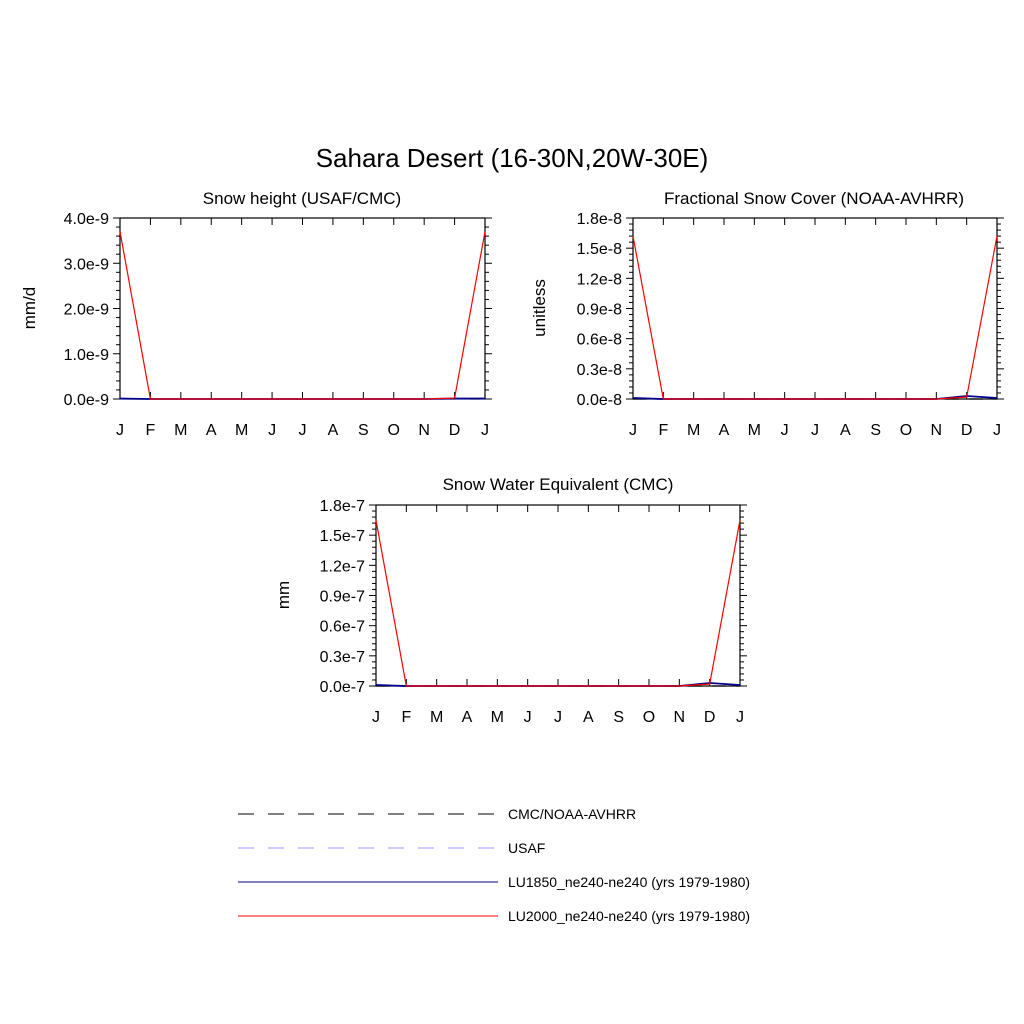 The image size is (1024, 1024). Describe the element at coordinates (512, 158) in the screenshot. I see `figure-title: Sahara Desert (16-30N,20W-30E)` at that location.